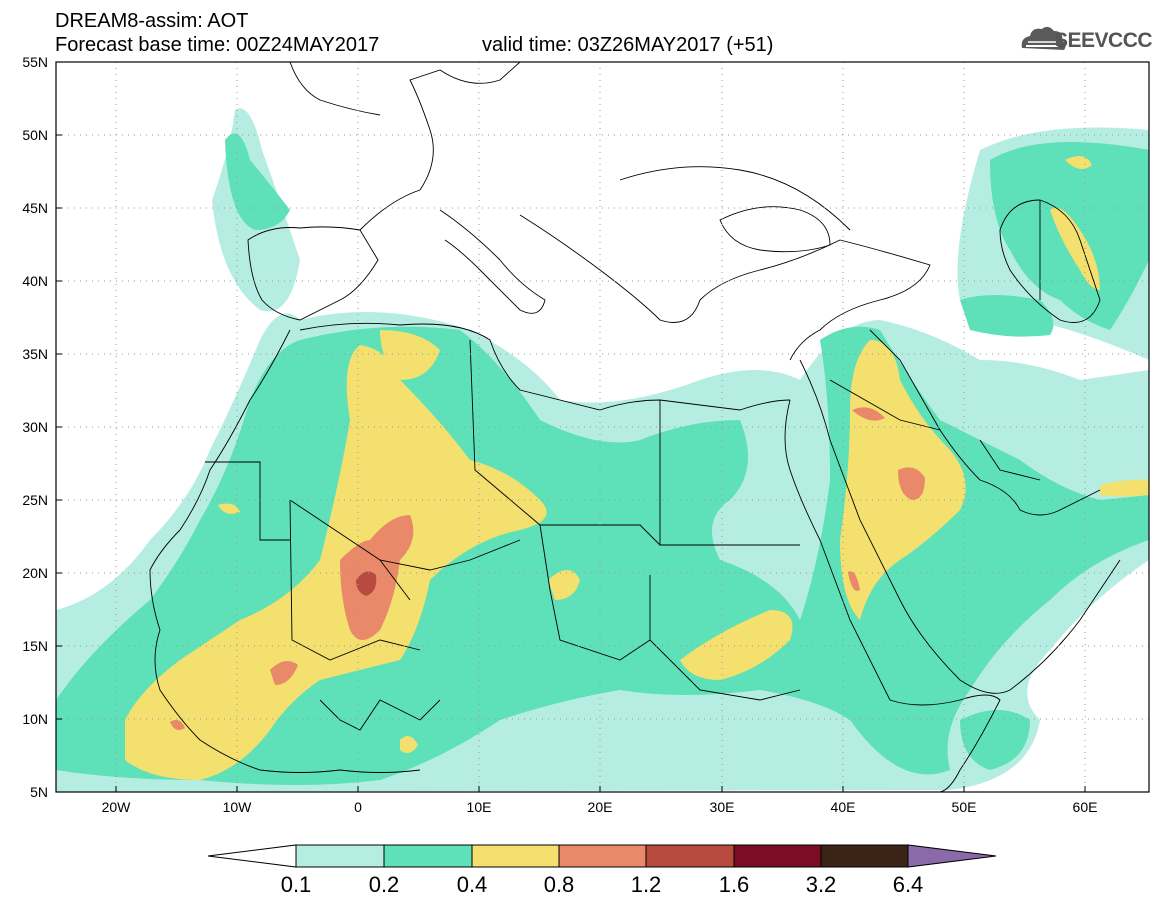  I want to click on lon-labels: 20W 10W 0 10E 20E 30E 40E 50E 60E, so click(600, 807).